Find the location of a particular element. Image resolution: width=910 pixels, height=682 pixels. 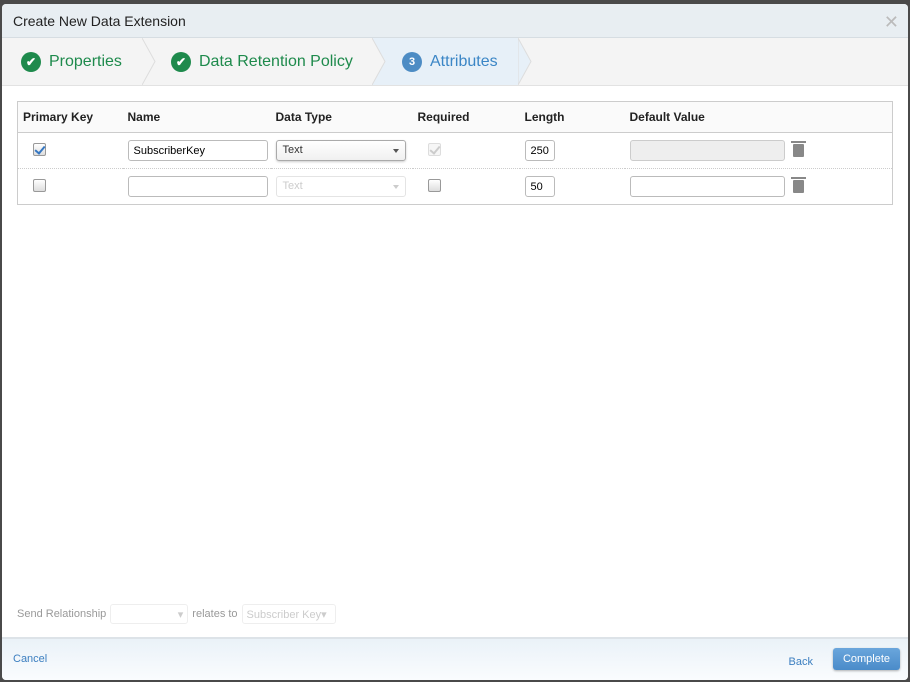

step-data-retention: ✔ Data Retention Policy is located at coordinates (264, 61).